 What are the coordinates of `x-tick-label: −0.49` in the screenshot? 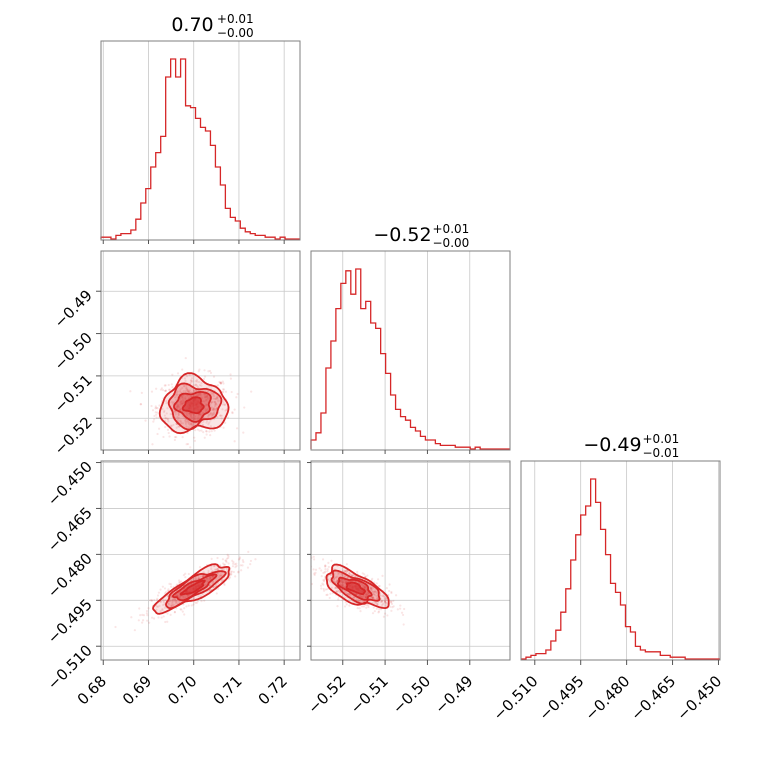 It's located at (453, 694).